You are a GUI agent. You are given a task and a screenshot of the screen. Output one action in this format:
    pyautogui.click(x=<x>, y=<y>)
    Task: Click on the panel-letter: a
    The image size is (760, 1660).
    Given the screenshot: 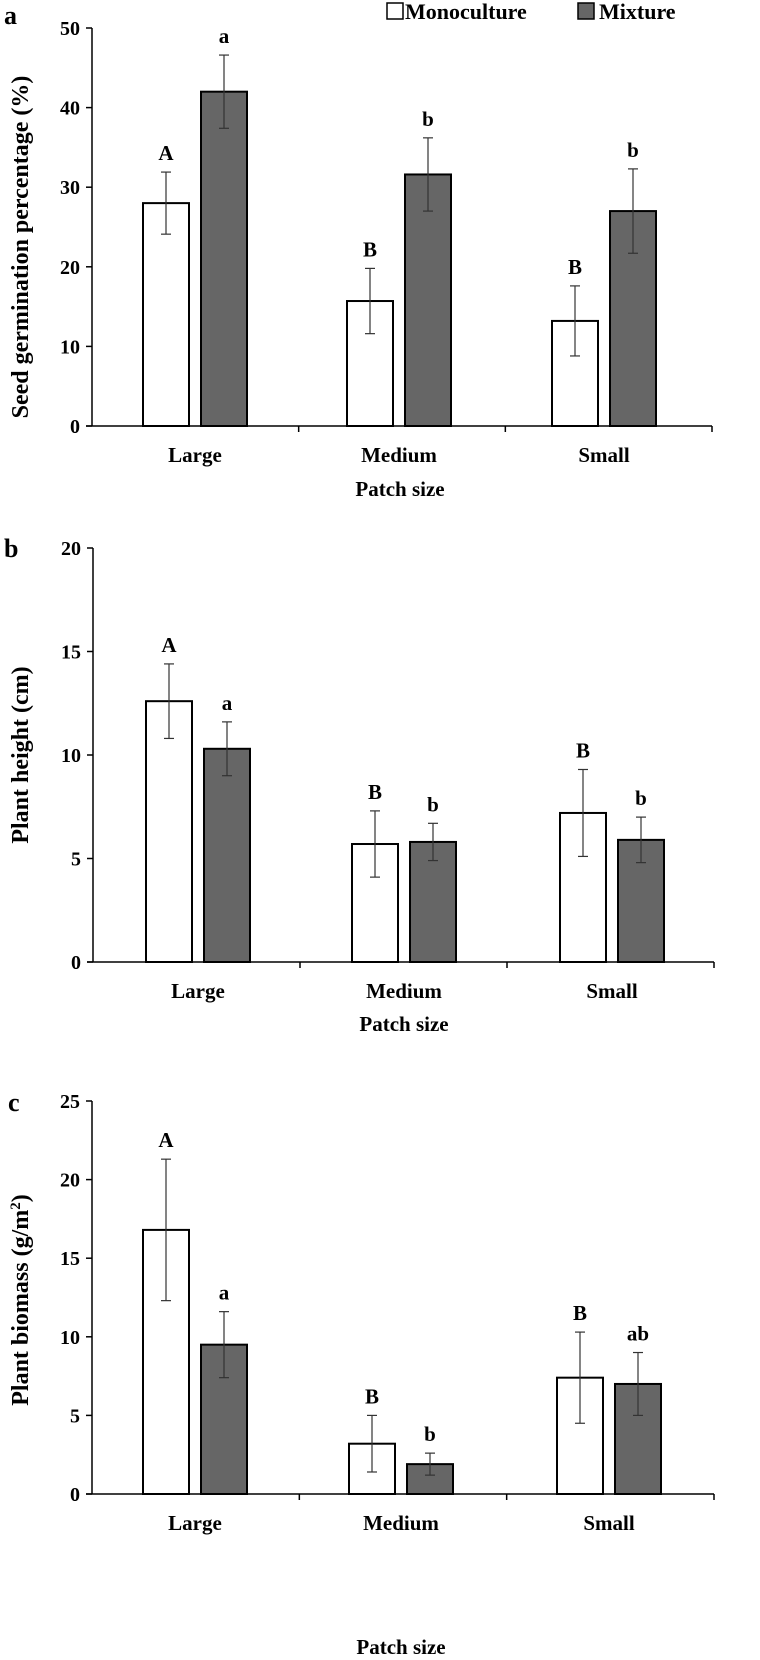 What is the action you would take?
    pyautogui.click(x=10, y=15)
    